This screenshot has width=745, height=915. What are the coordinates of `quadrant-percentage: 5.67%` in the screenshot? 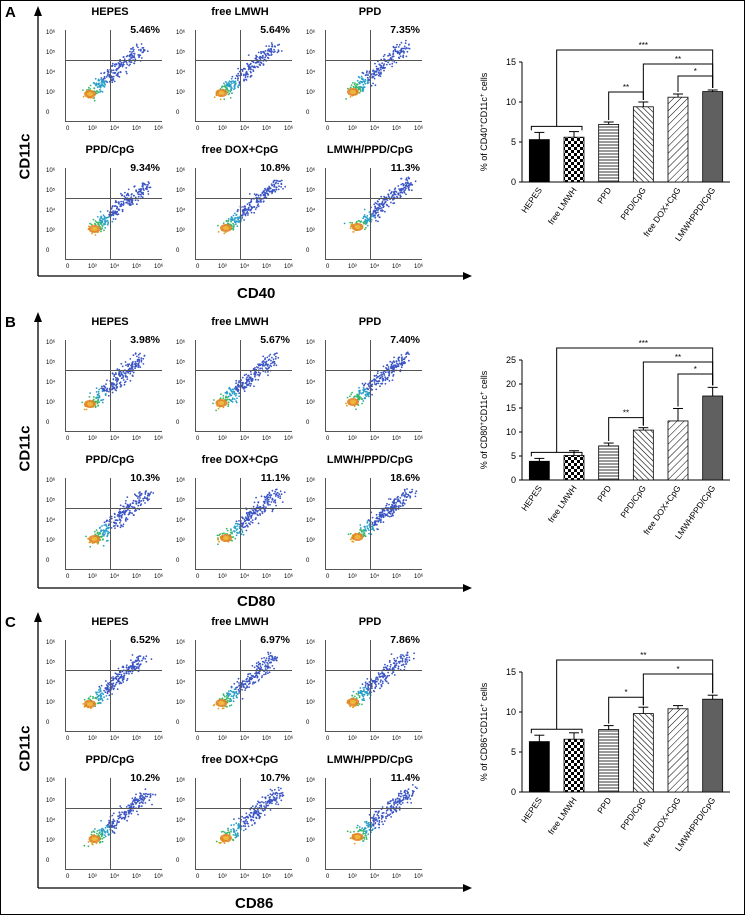 It's located at (275, 340).